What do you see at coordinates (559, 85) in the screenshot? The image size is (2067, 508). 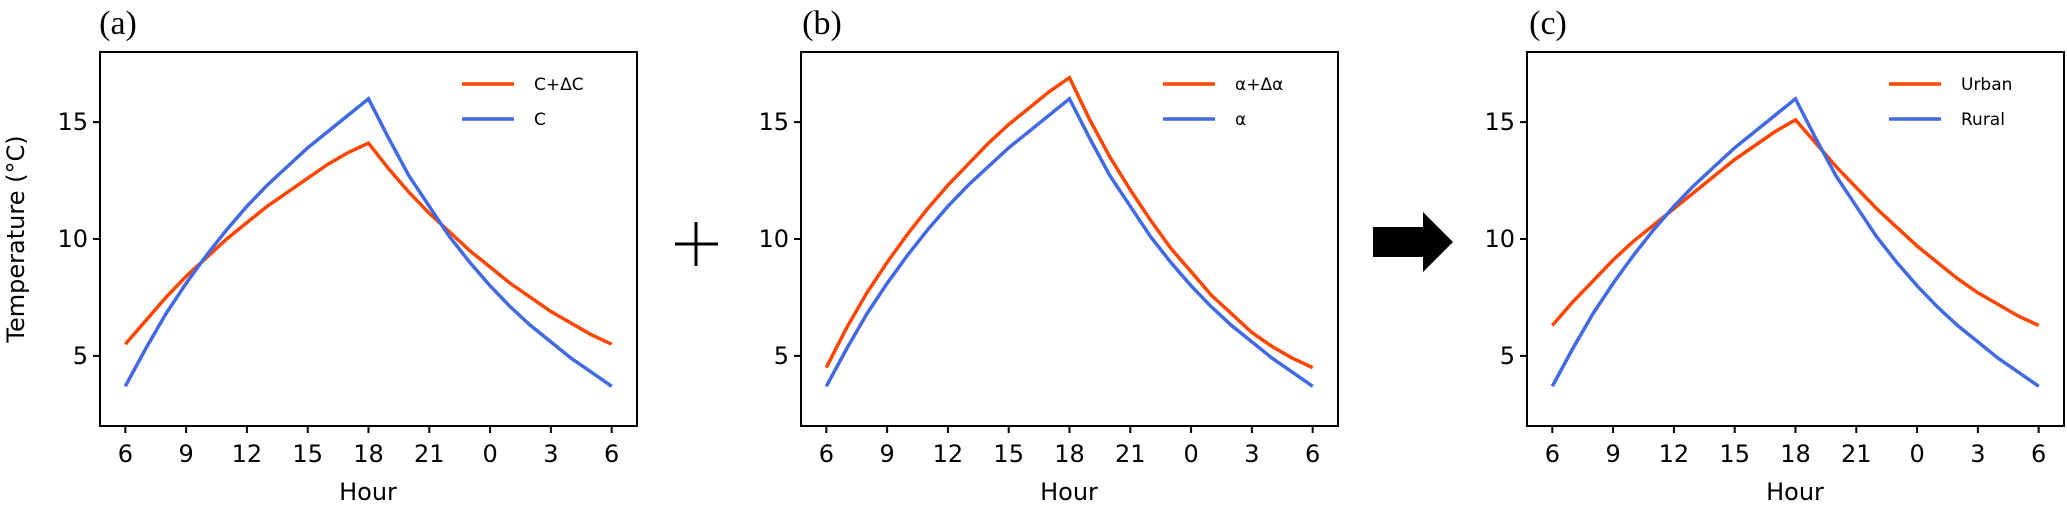 I see `legend-label: C+ΔC` at bounding box center [559, 85].